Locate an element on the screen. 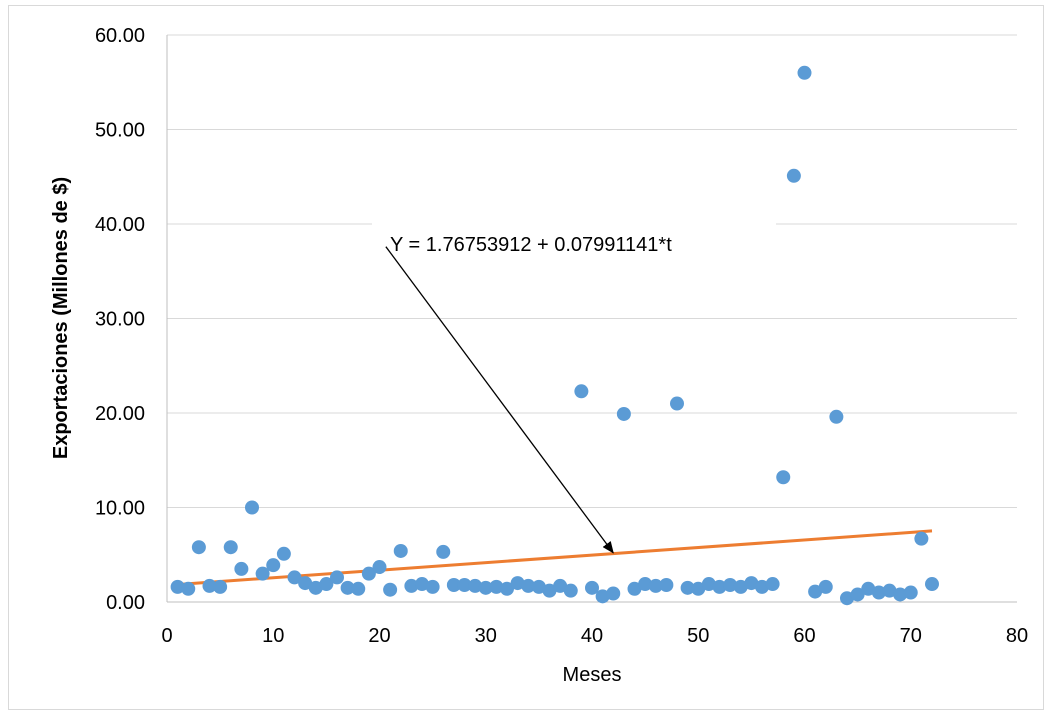 The width and height of the screenshot is (1054, 718). y-tick-label: 50.00 is located at coordinates (120, 131).